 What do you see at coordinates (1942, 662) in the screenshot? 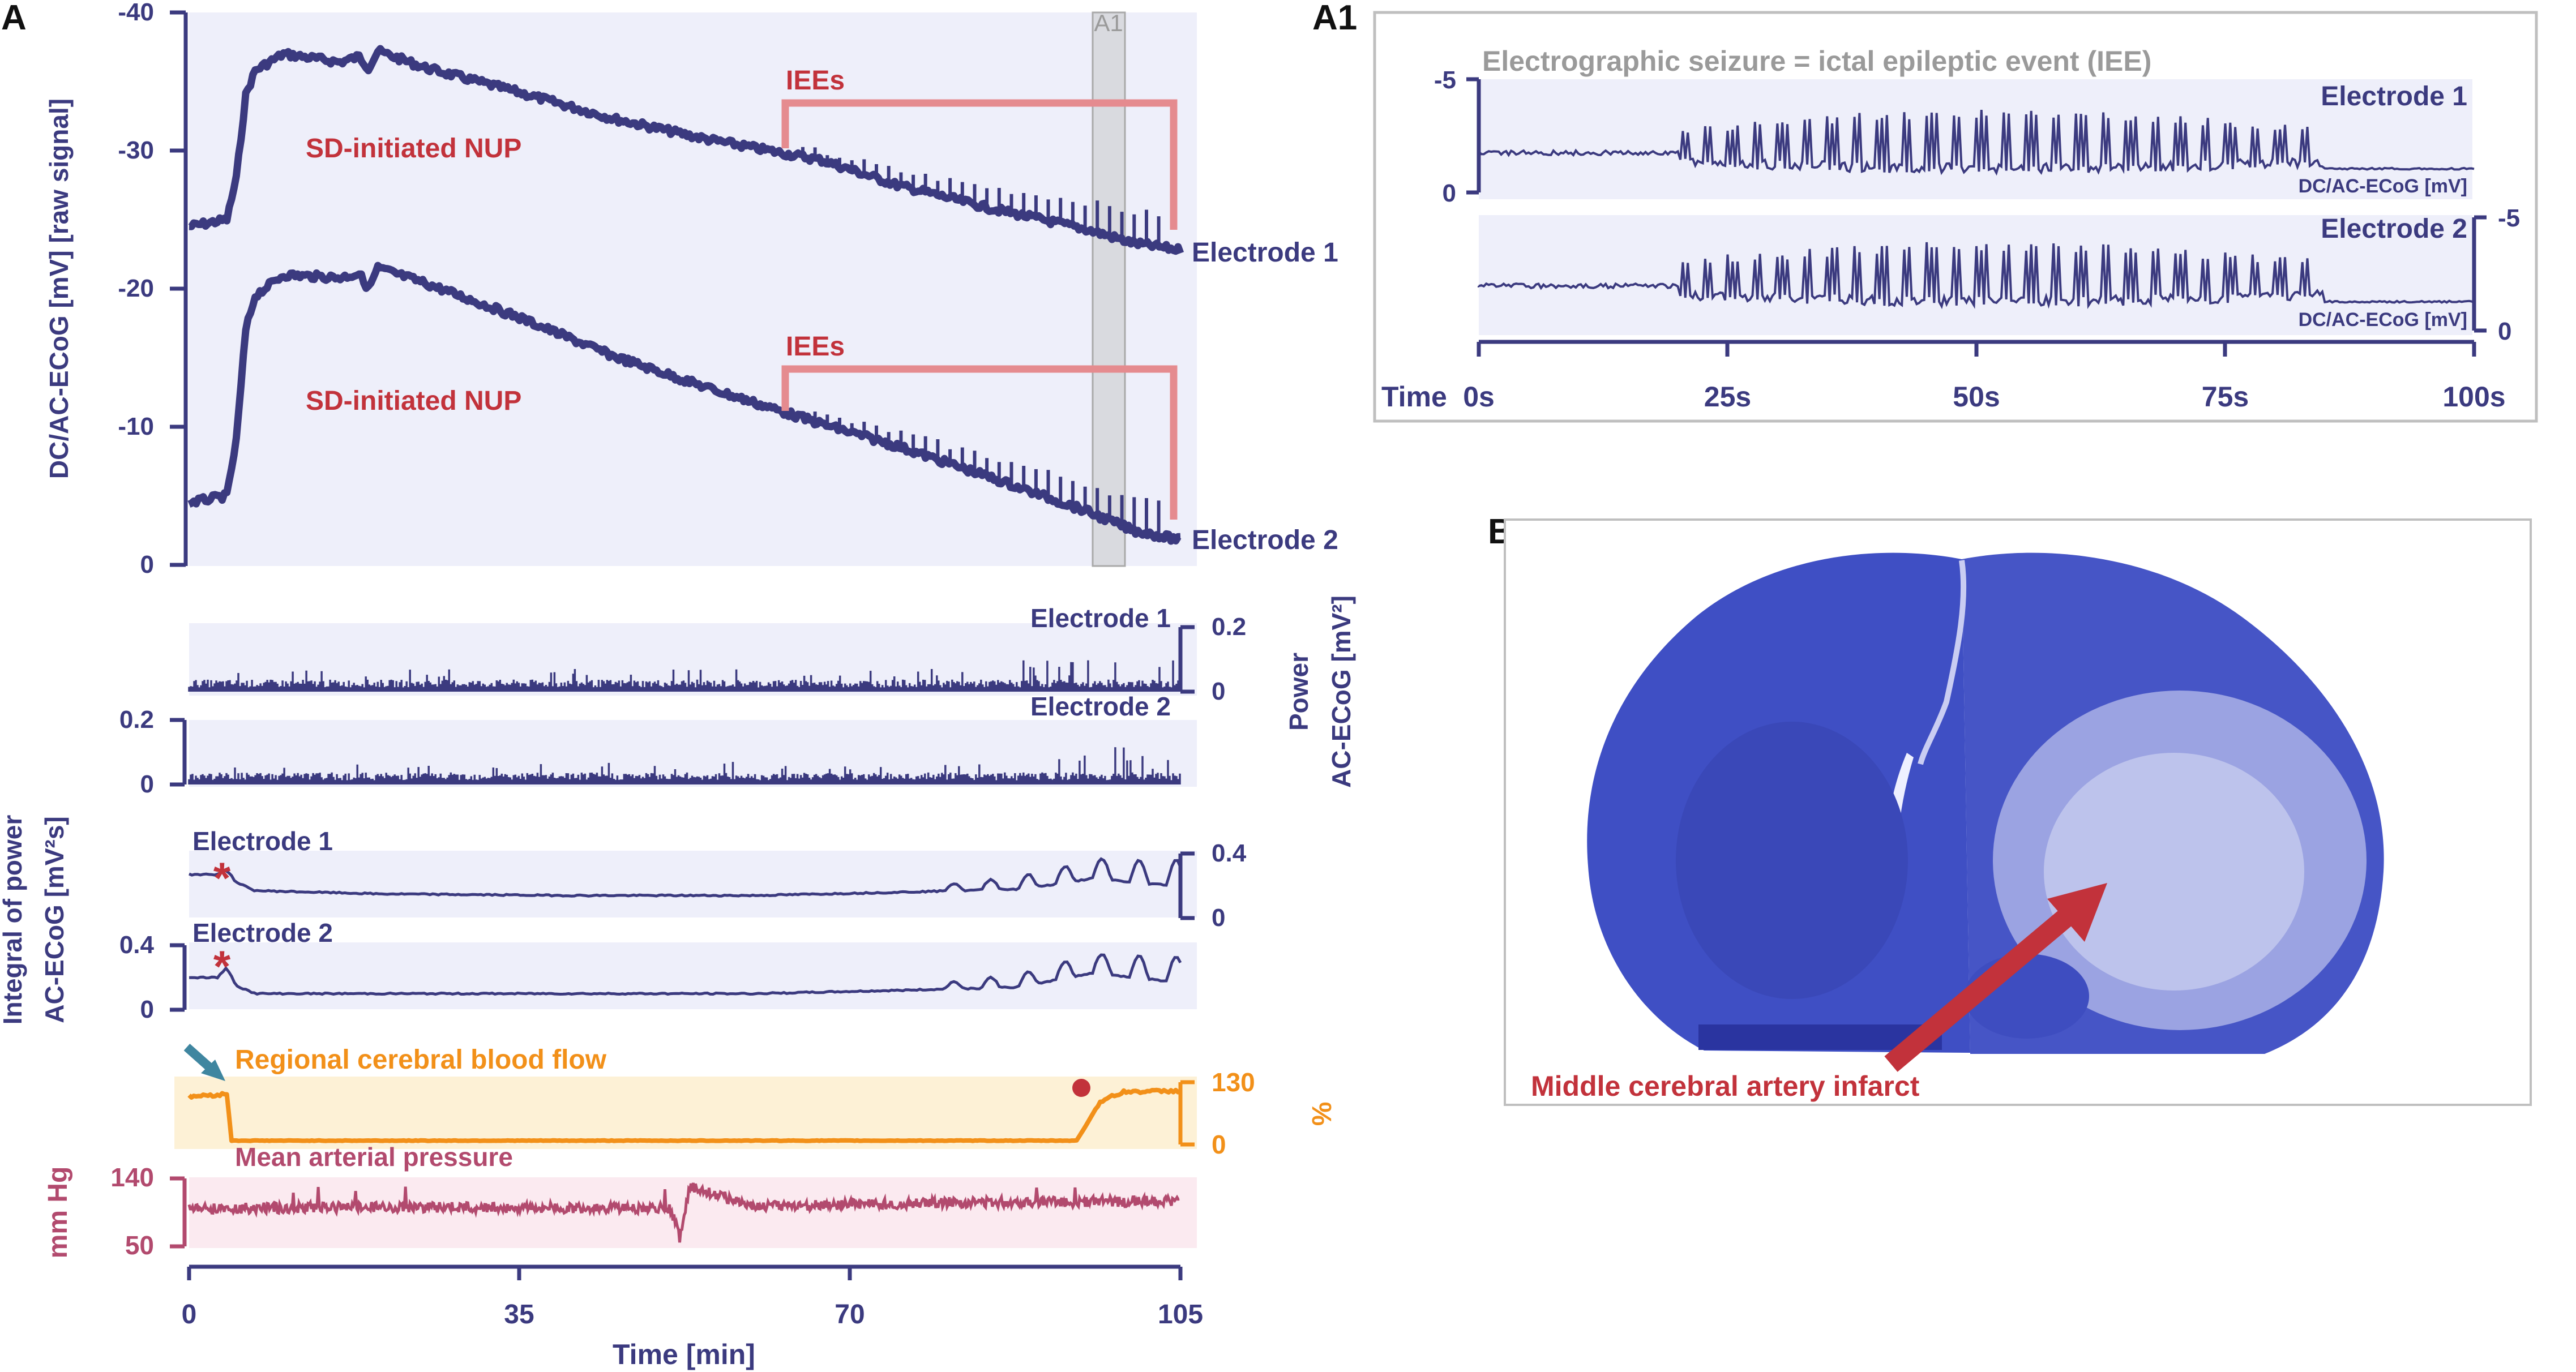
I see `brain-section-midline` at bounding box center [1942, 662].